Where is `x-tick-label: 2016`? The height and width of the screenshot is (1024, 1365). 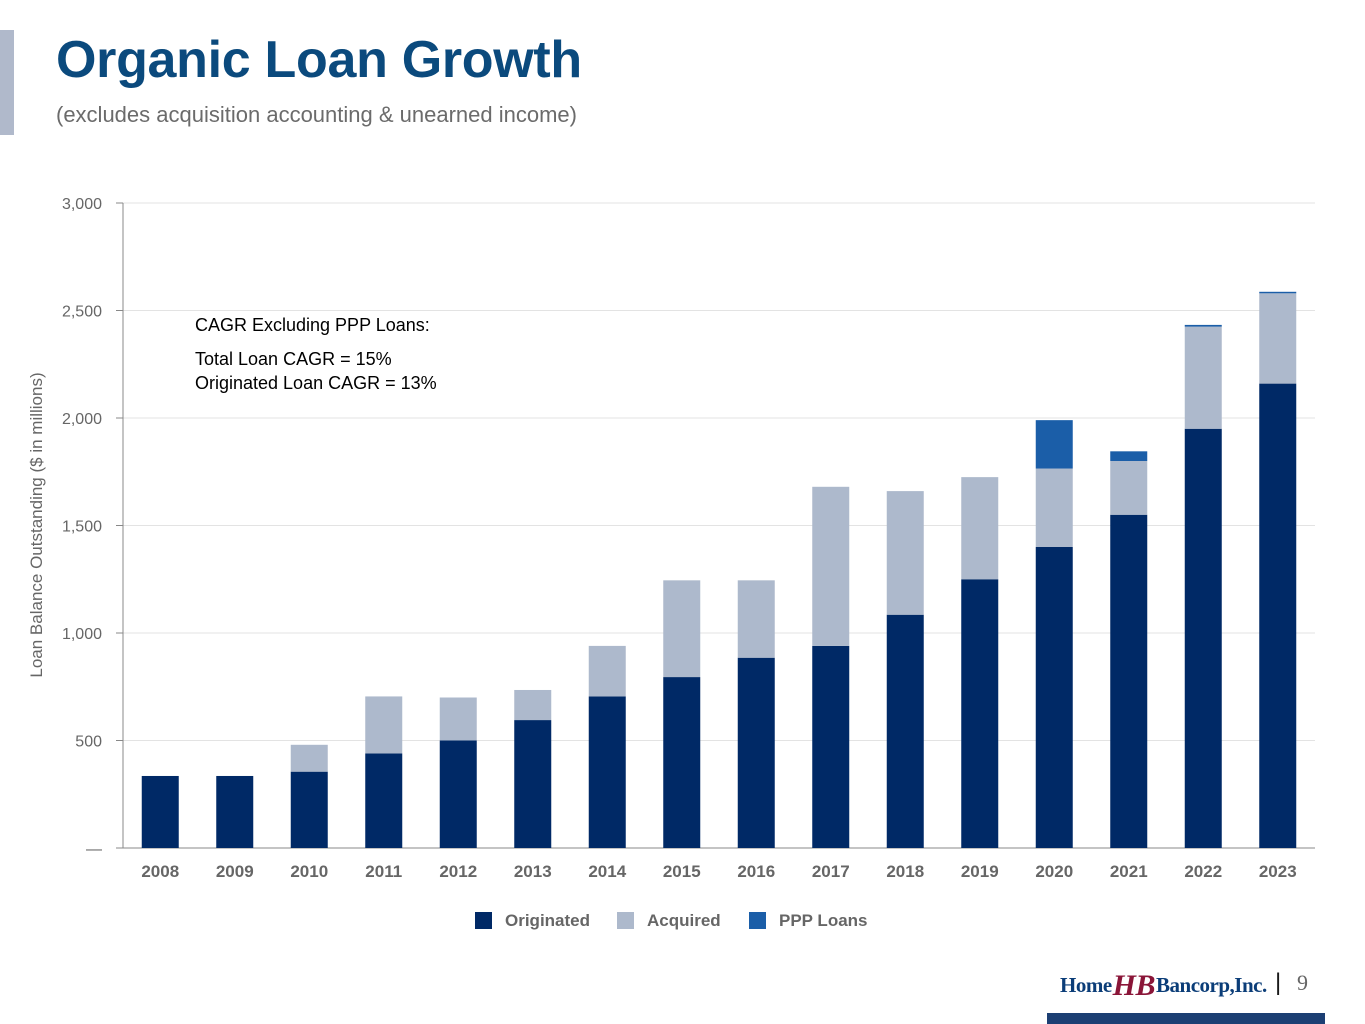
x-tick-label: 2016 is located at coordinates (756, 871).